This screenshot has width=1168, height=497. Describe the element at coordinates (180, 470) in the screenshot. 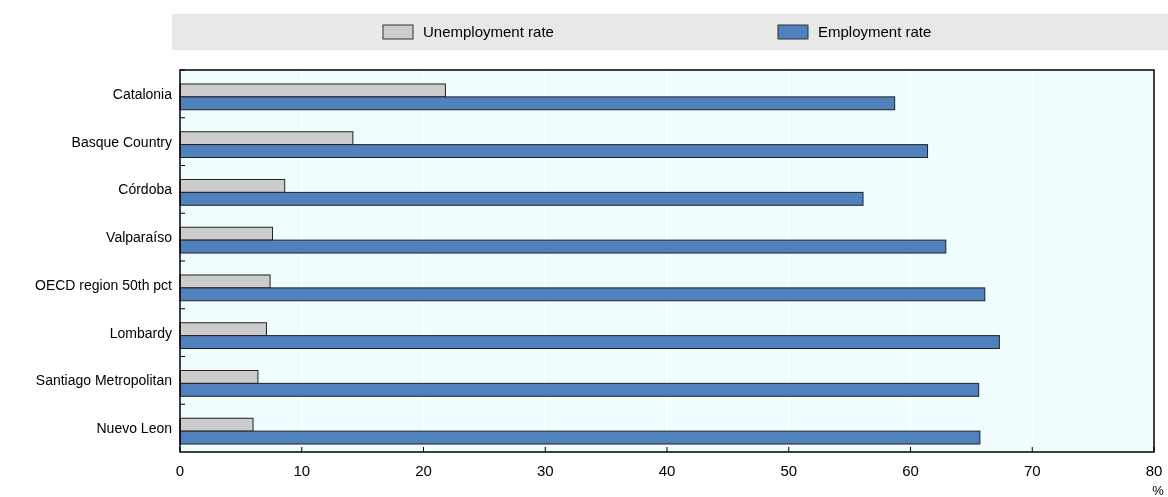

I see `x-tick-label: 0` at that location.